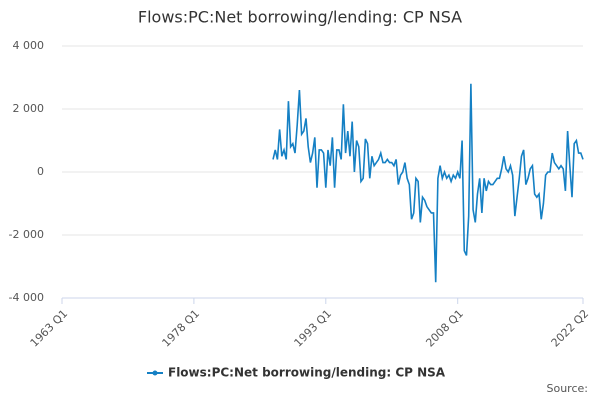  I want to click on x-tick-label: 2008 Q1, so click(444, 328).